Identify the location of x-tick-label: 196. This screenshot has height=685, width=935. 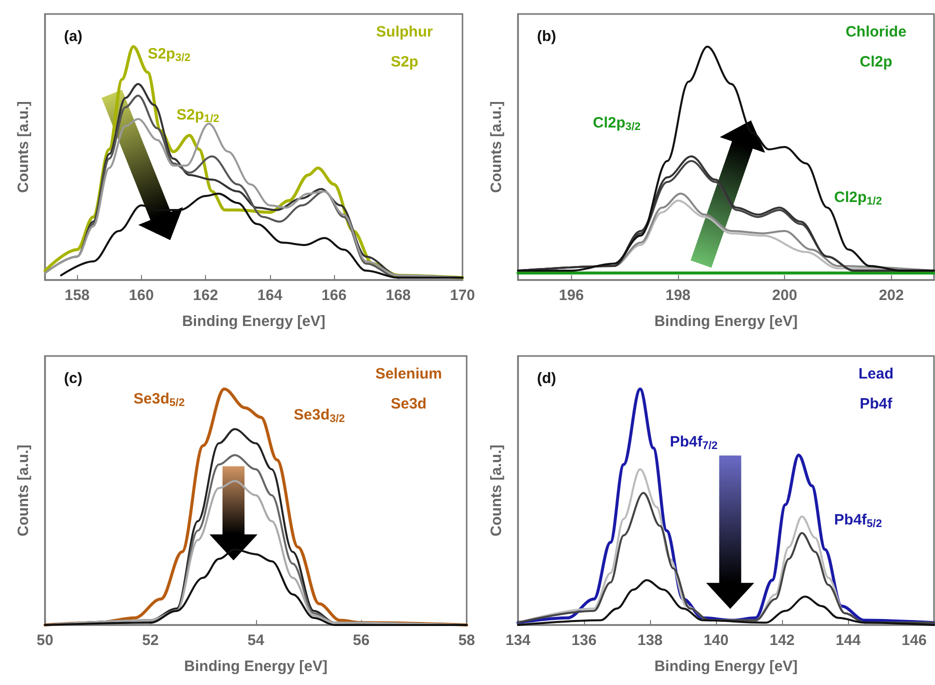
(571, 295).